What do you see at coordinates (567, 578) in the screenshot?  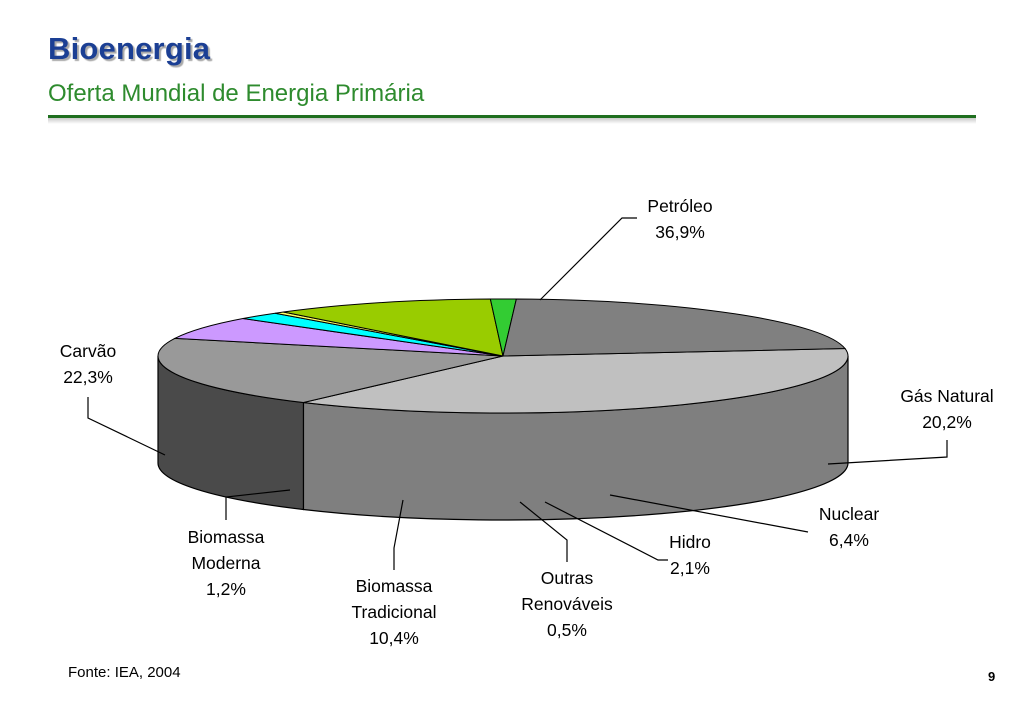 I see `data-label-outras-renovaveis-line-1: Outras` at bounding box center [567, 578].